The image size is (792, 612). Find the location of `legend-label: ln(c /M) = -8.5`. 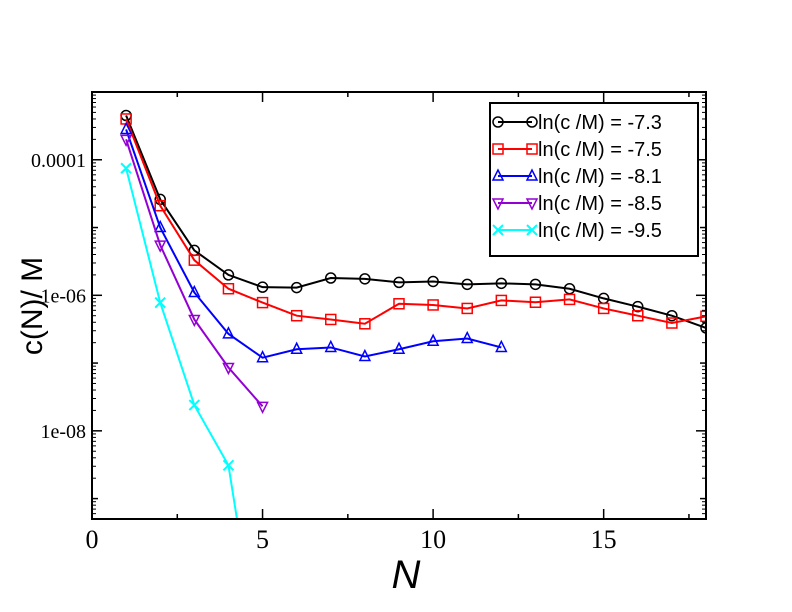

legend-label: ln(c /M) = -8.5 is located at coordinates (600, 204).